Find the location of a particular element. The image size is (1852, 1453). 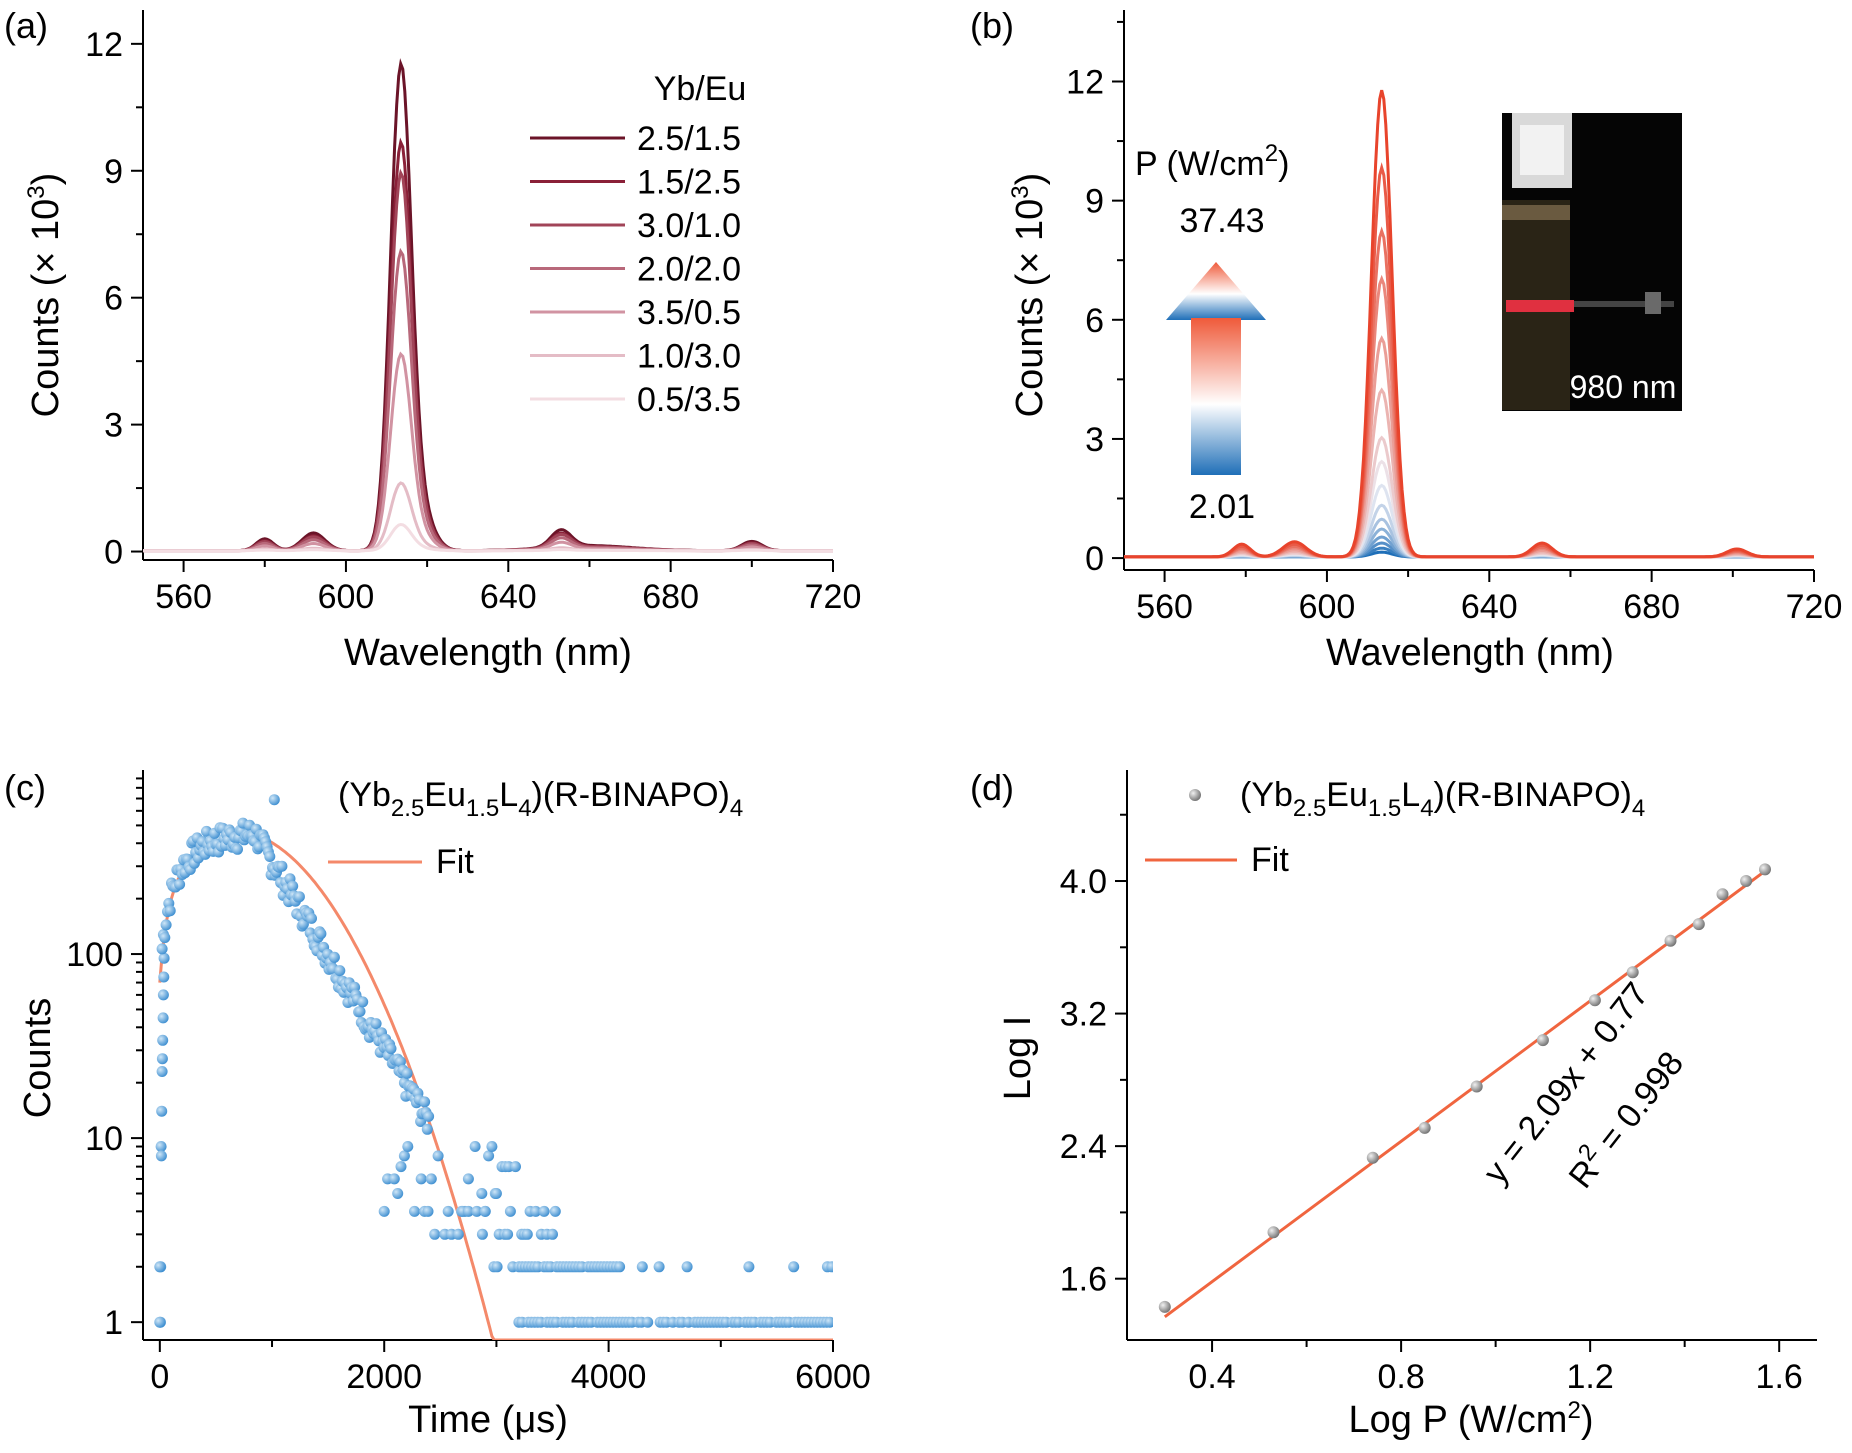

legend-label-2.5/1.5: 2.5/1.5 is located at coordinates (689, 139).